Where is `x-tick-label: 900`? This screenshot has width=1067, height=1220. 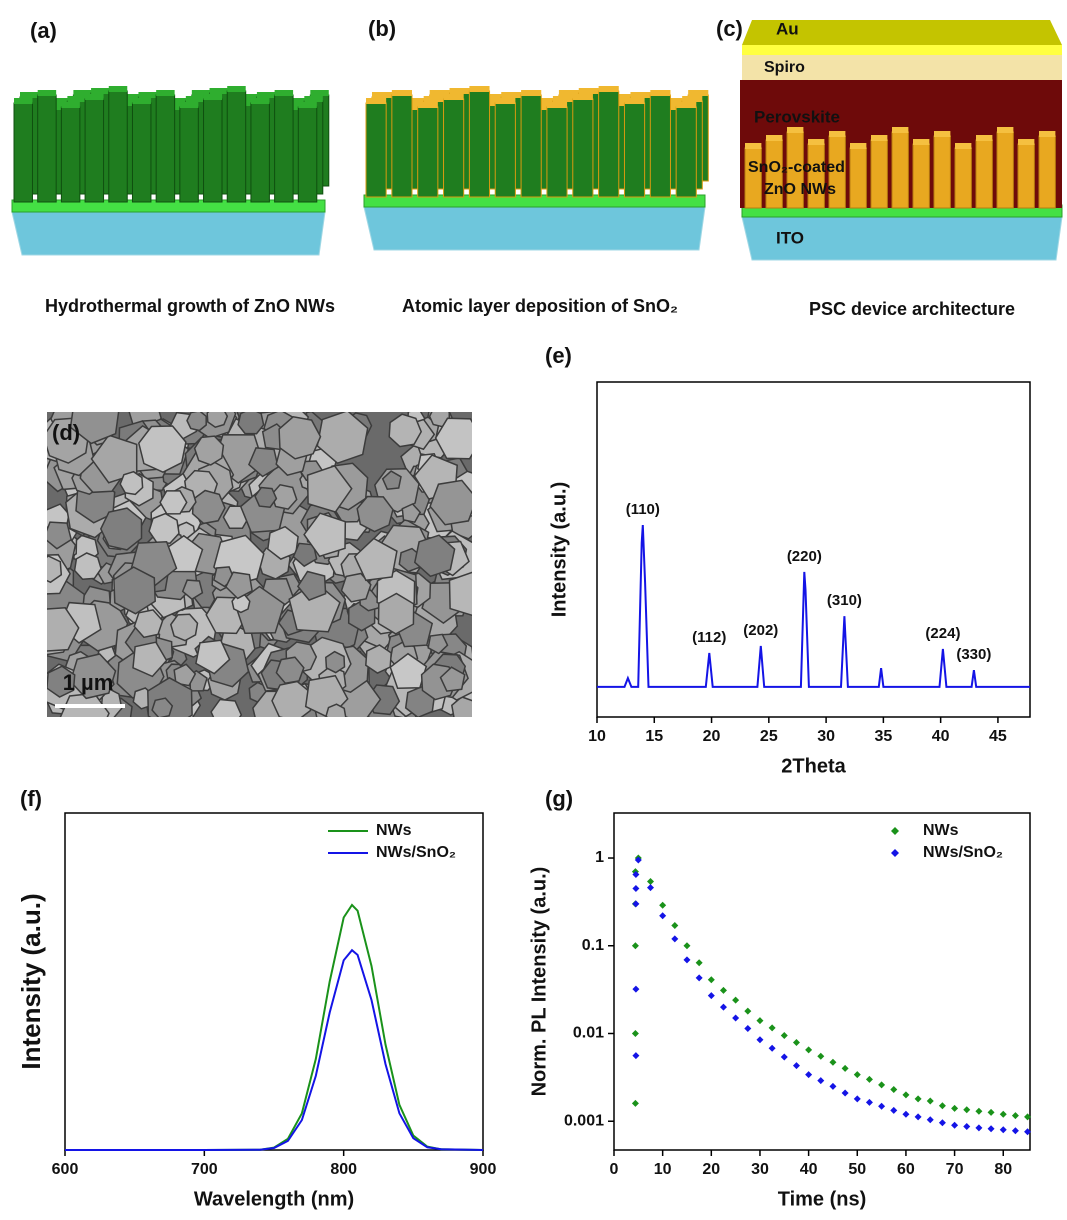
x-tick-label: 900 is located at coordinates (483, 1169).